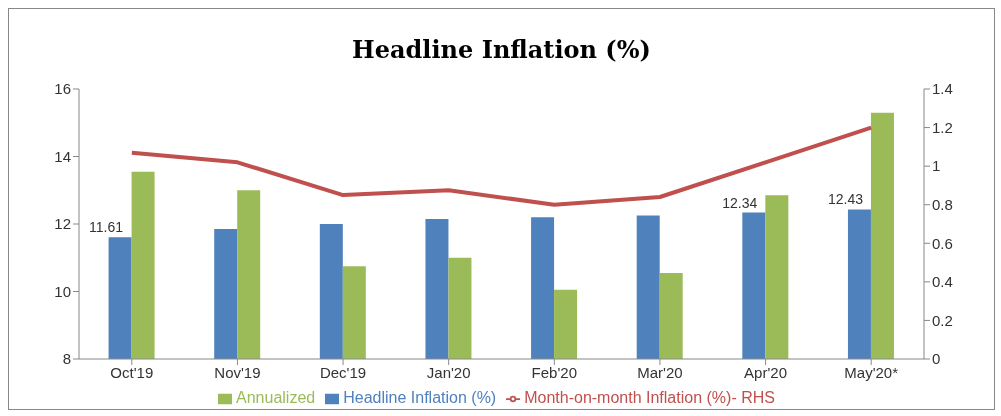 The height and width of the screenshot is (416, 1001). Describe the element at coordinates (936, 359) in the screenshot. I see `y2-tick-label: 0` at that location.